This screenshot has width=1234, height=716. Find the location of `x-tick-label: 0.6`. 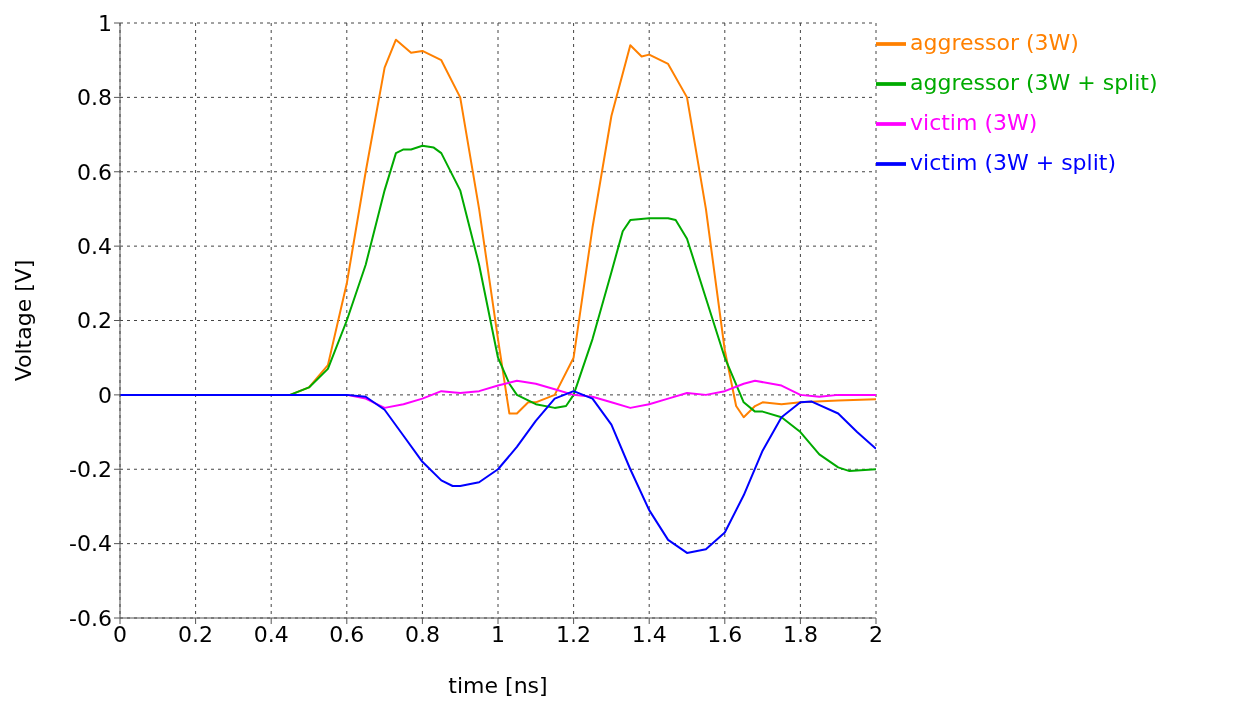

x-tick-label: 0.6 is located at coordinates (347, 634).